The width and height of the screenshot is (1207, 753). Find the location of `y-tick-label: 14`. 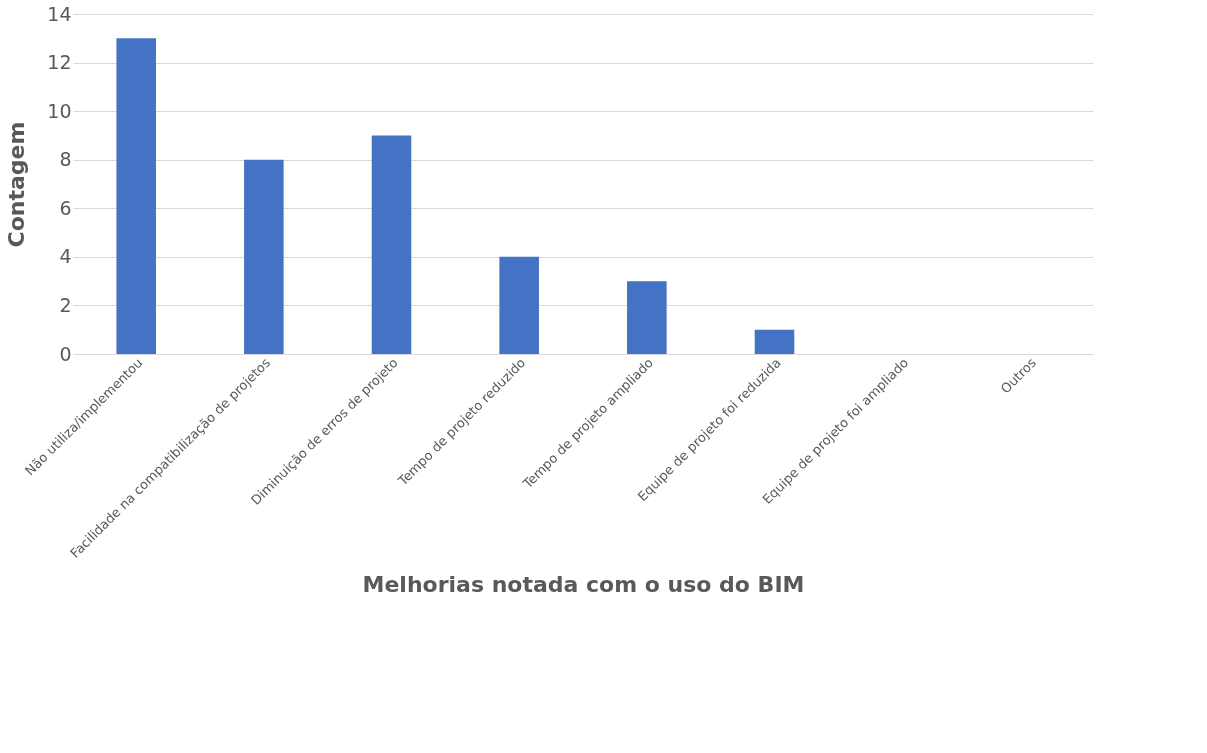

y-tick-label: 14 is located at coordinates (59, 13).